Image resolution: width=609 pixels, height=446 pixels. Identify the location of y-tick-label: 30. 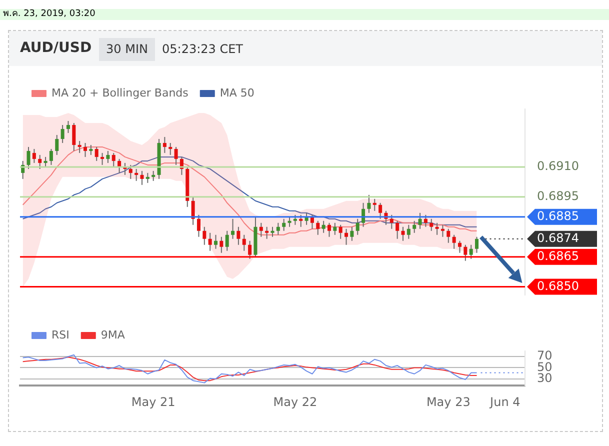
(544, 378).